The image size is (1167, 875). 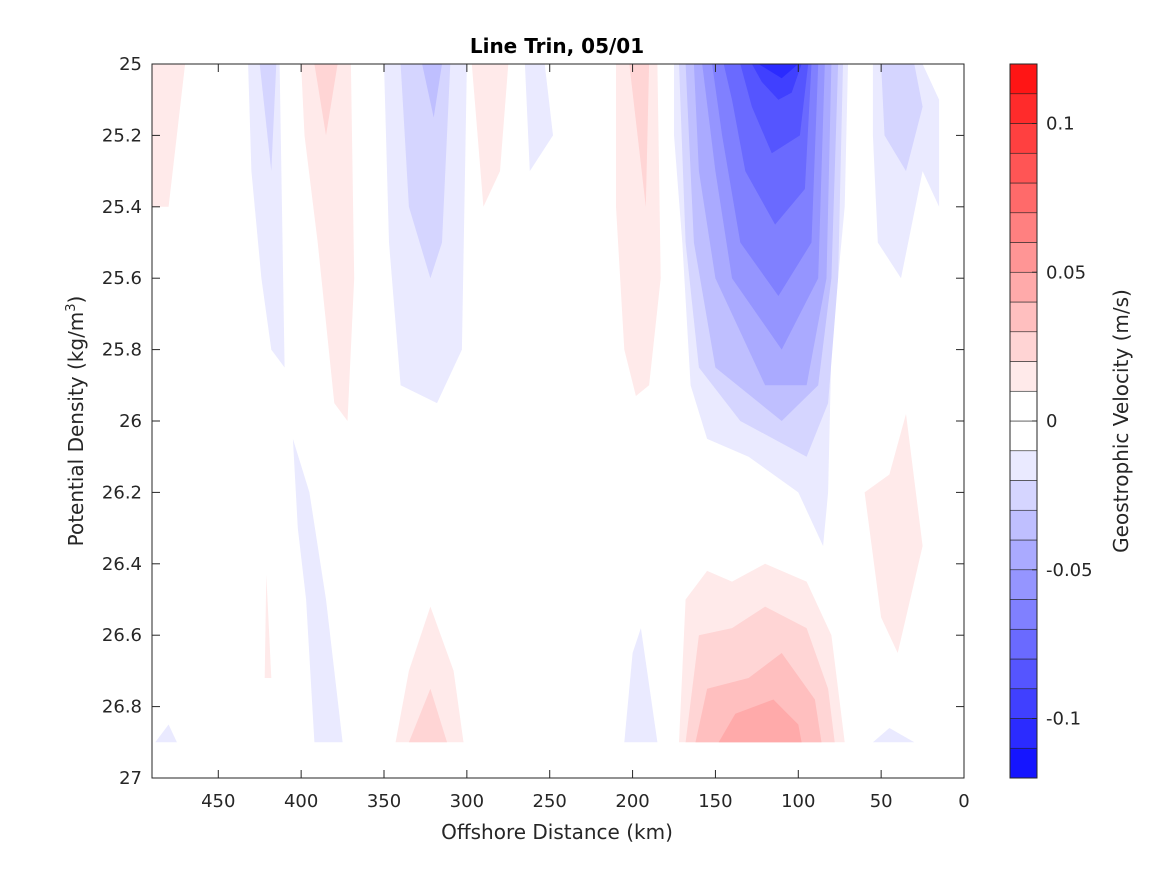 What do you see at coordinates (881, 801) in the screenshot?
I see `x-tick-label: 50` at bounding box center [881, 801].